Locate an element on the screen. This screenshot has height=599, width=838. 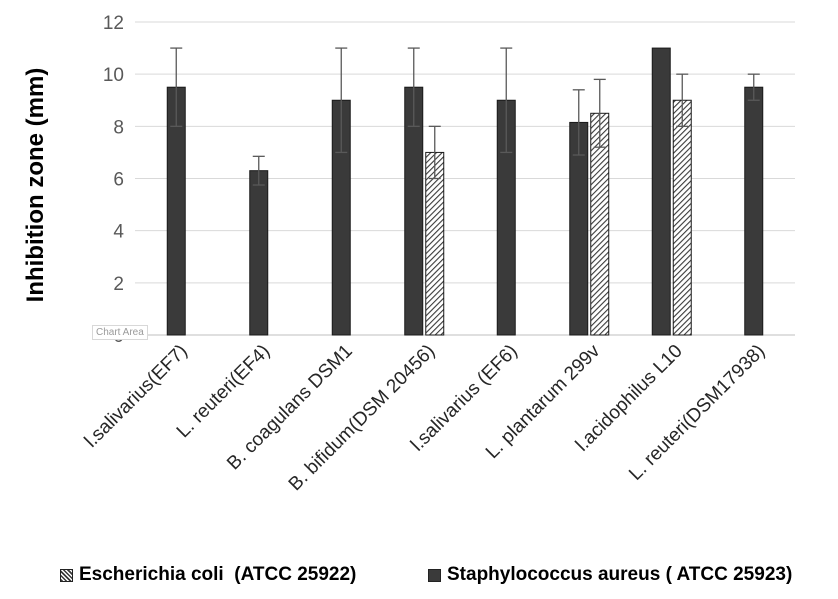
y-tick-label: 12 is located at coordinates (113, 23).